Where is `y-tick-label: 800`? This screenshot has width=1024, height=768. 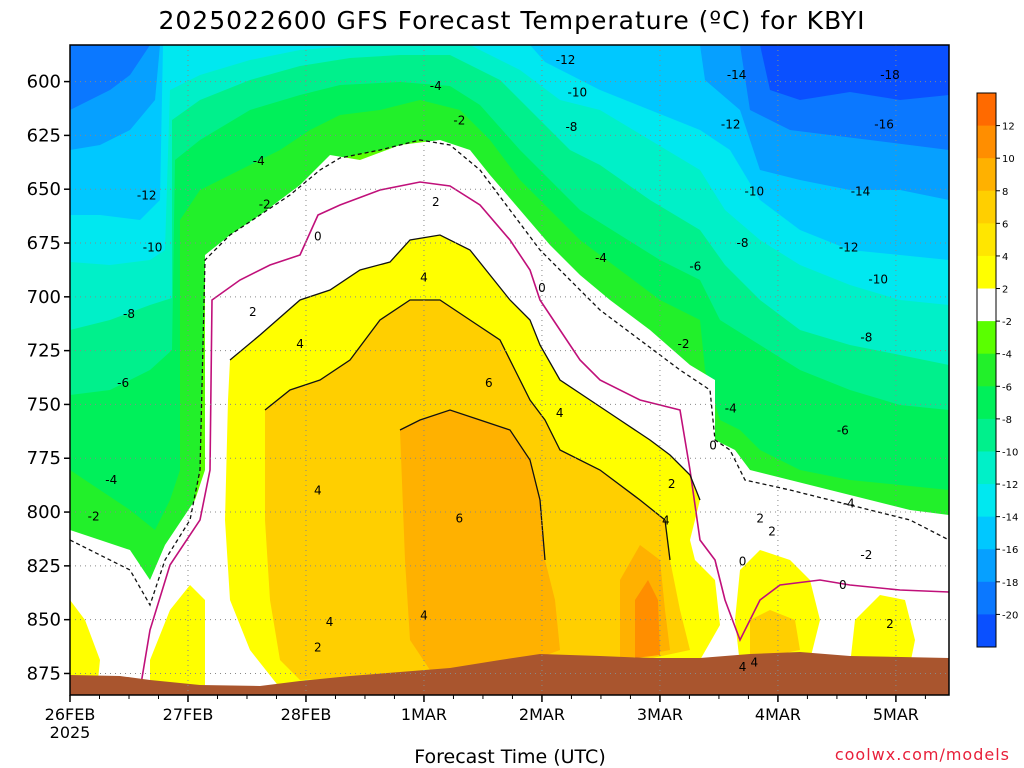
y-tick-label: 800 is located at coordinates (44, 512).